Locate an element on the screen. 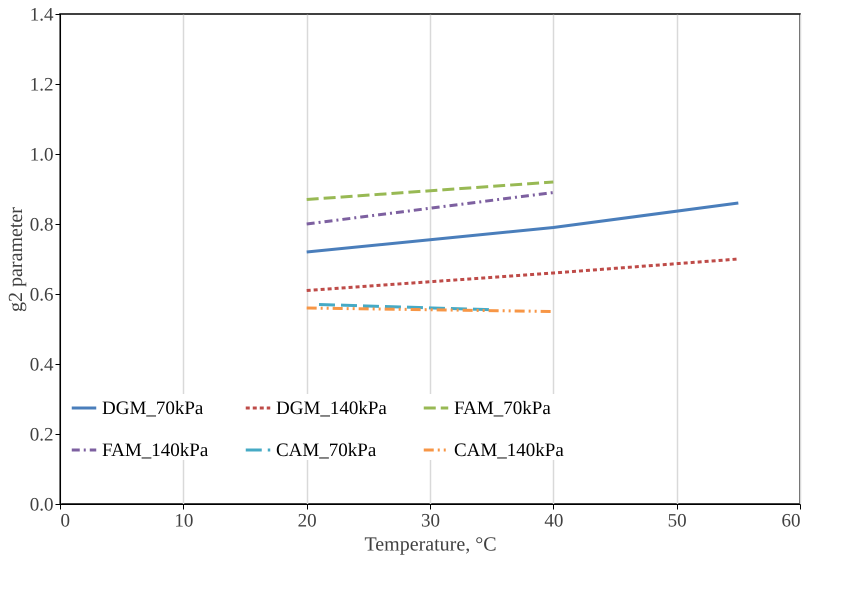 The height and width of the screenshot is (594, 866). x-tick-label: 60 is located at coordinates (791, 521).